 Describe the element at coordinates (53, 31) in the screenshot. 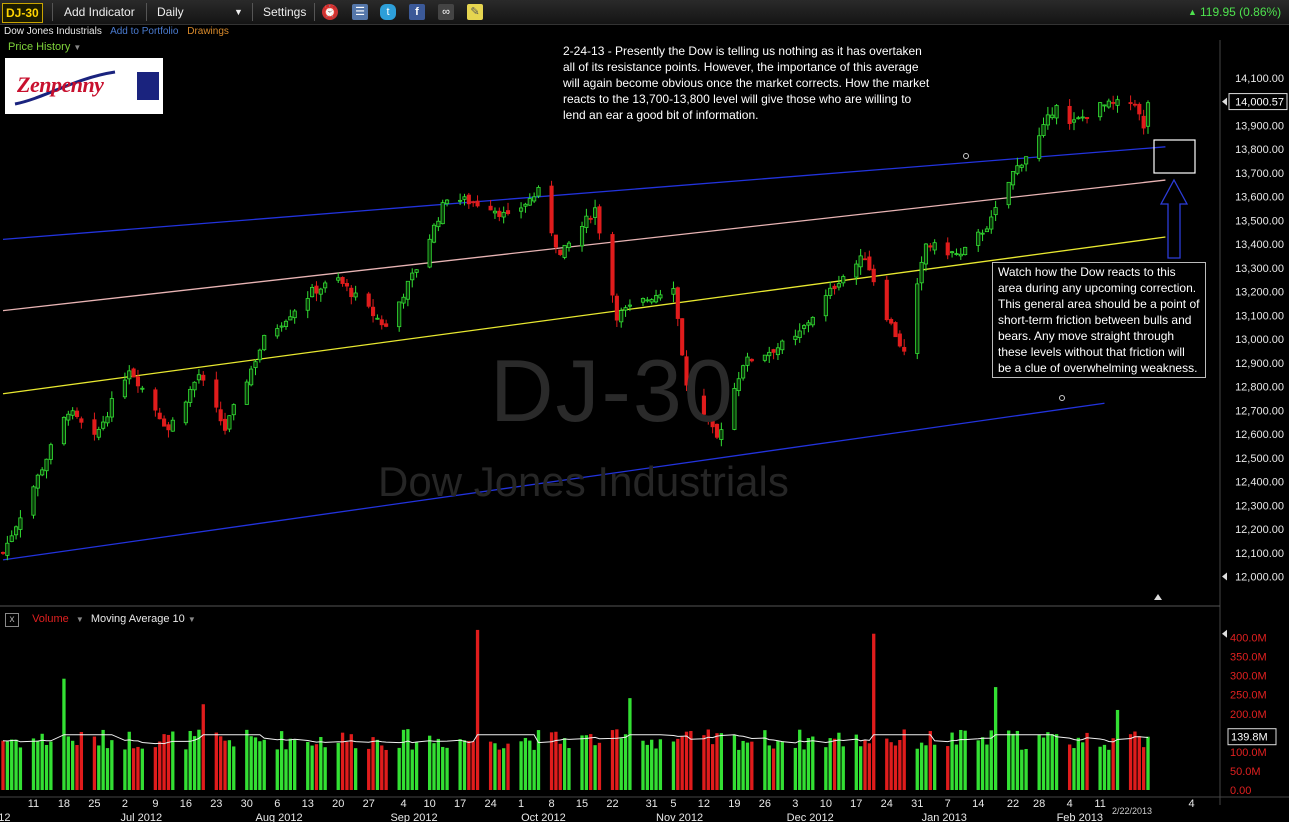

I see `instrument-name: Dow Jones Industrials` at that location.